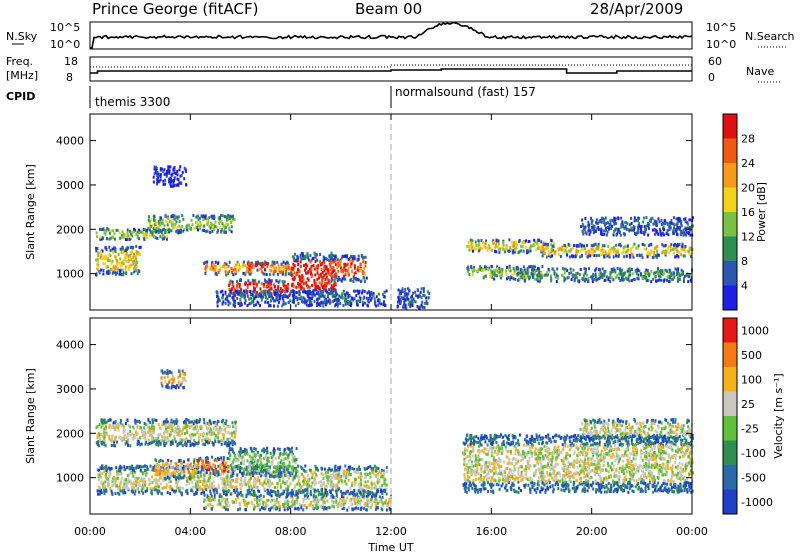 The width and height of the screenshot is (800, 554). What do you see at coordinates (394, 69) in the screenshot?
I see `freq-panel: Freq. [MHz] 18 8 60 0 Nave` at bounding box center [394, 69].